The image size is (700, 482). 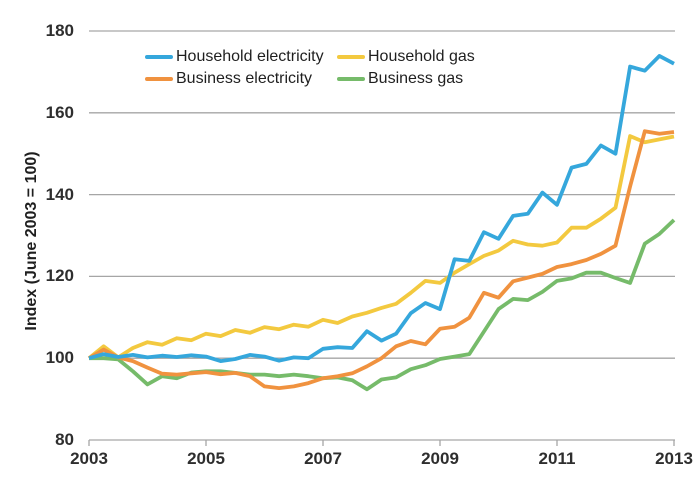 What do you see at coordinates (59, 30) in the screenshot?
I see `y-tick-label-180: 180` at bounding box center [59, 30].